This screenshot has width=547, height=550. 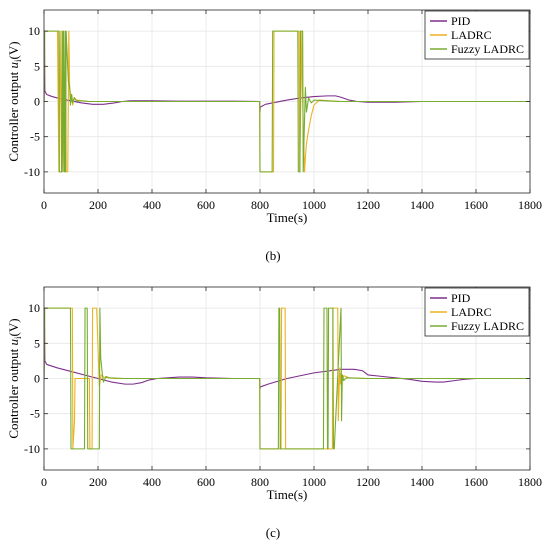 I want to click on figure-caption: (c), so click(x=273, y=532).